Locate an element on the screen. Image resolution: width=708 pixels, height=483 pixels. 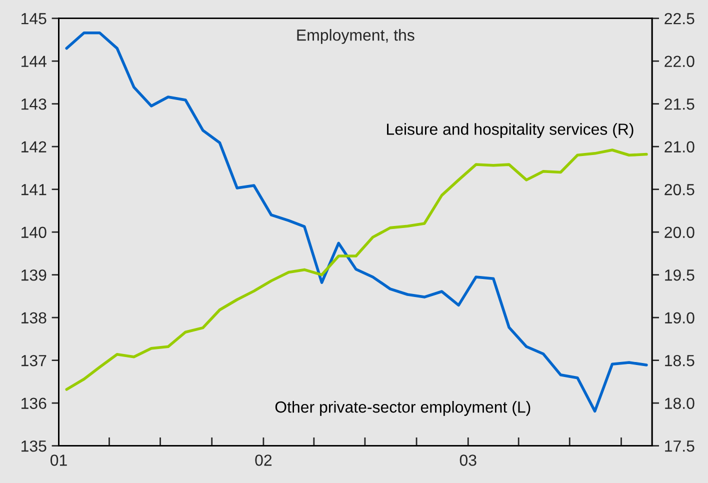
x-tick-label: 01 is located at coordinates (58, 460).